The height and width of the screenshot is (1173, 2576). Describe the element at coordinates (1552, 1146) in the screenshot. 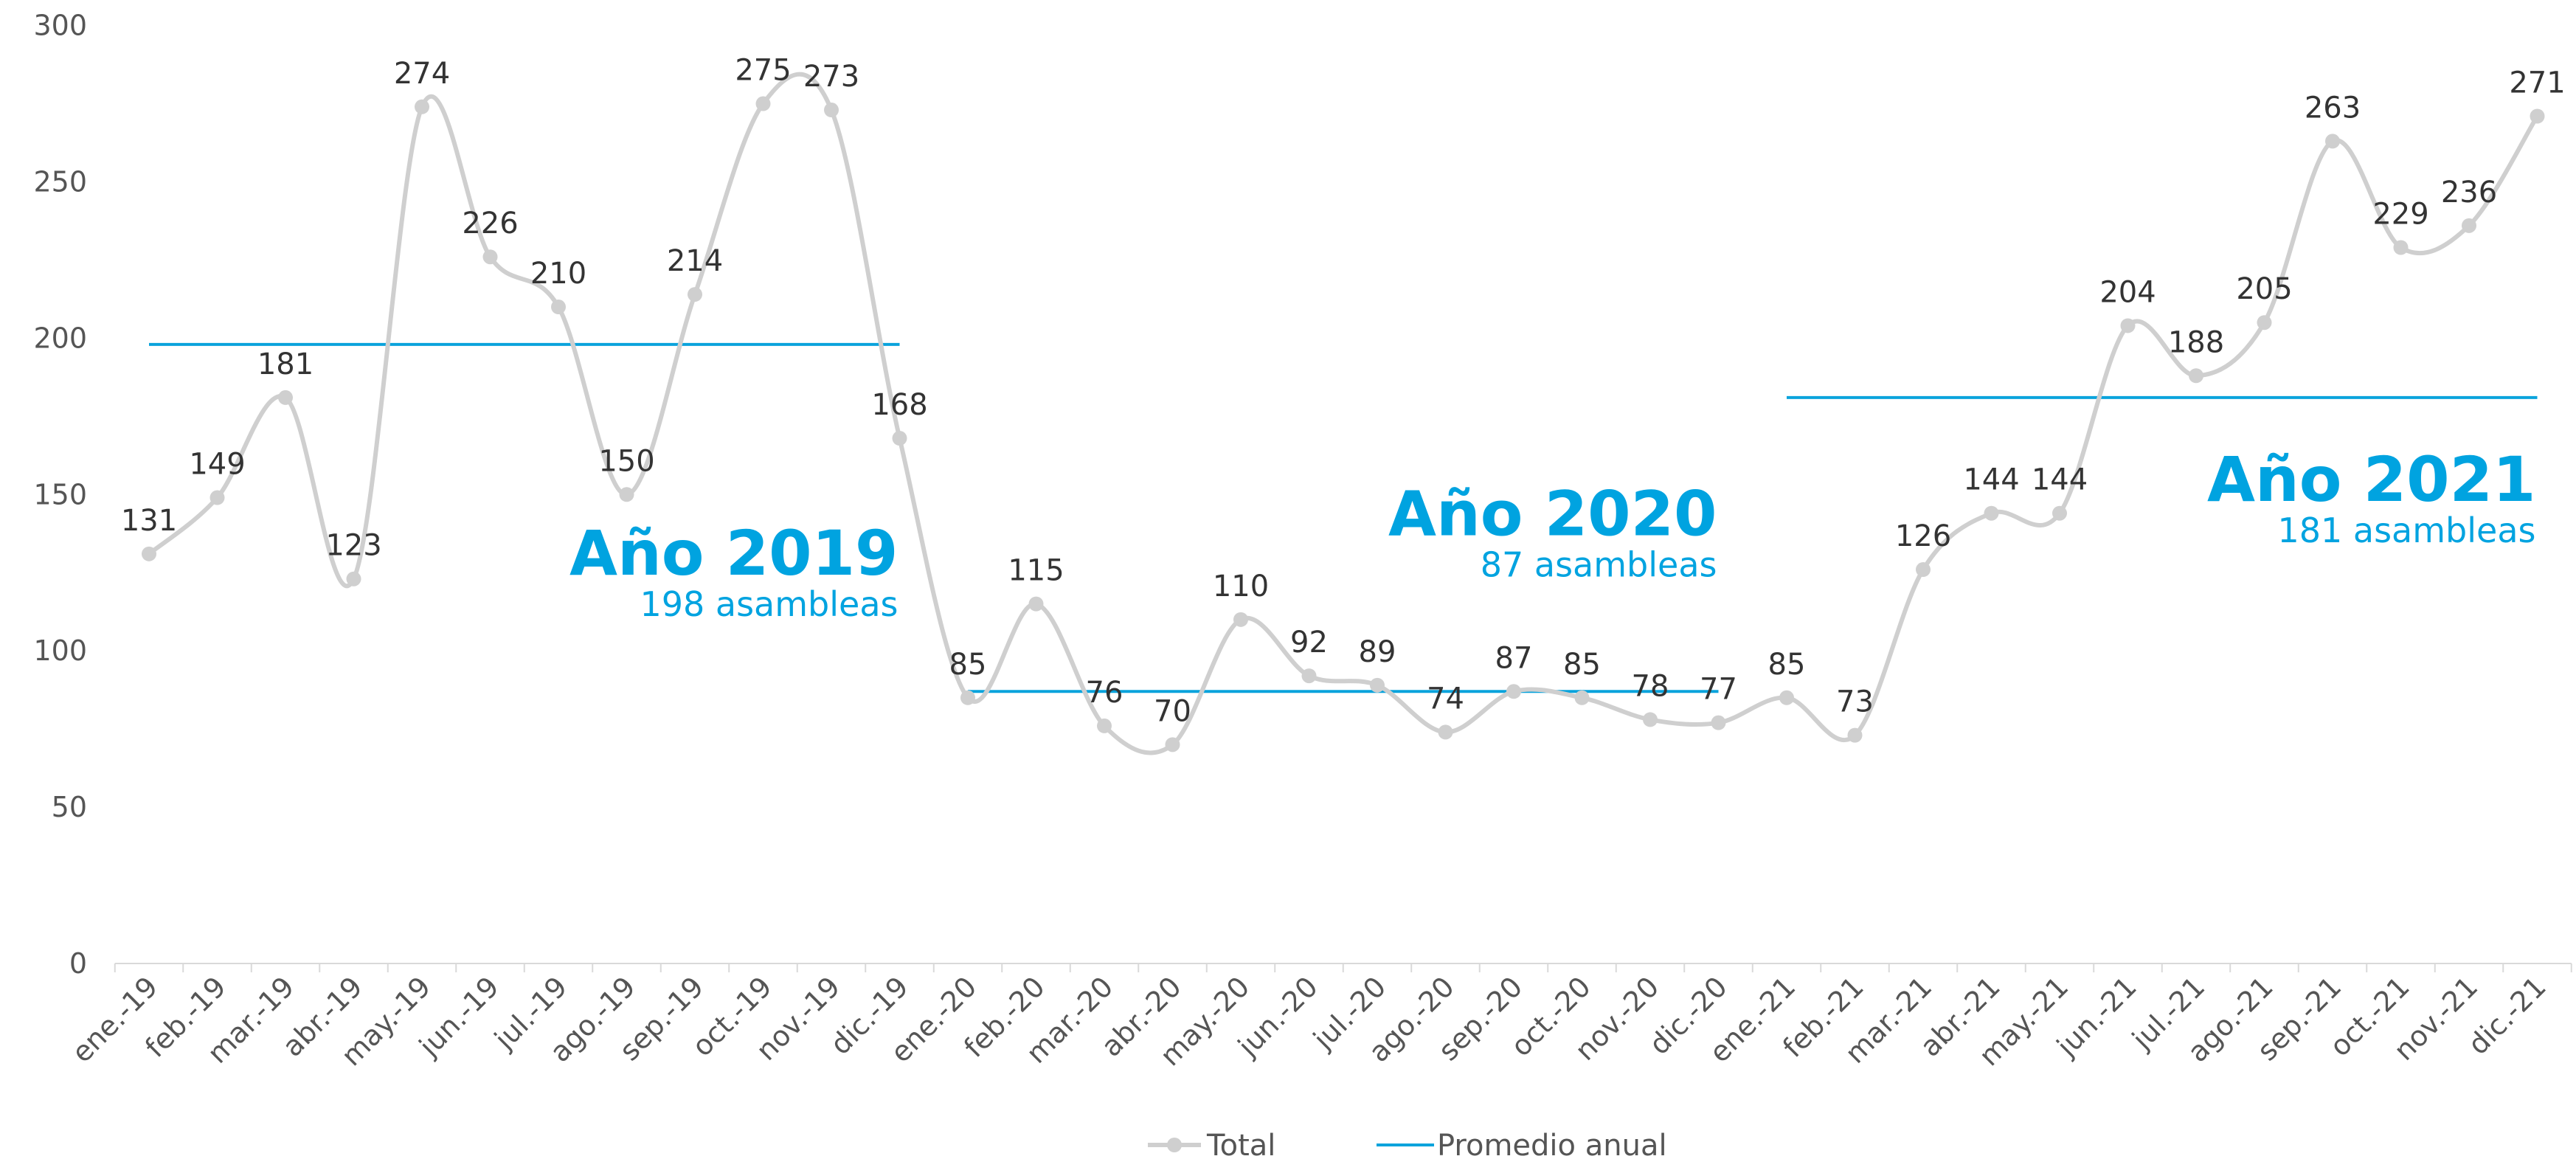

I see `legend-average-label: Promedio anual` at that location.